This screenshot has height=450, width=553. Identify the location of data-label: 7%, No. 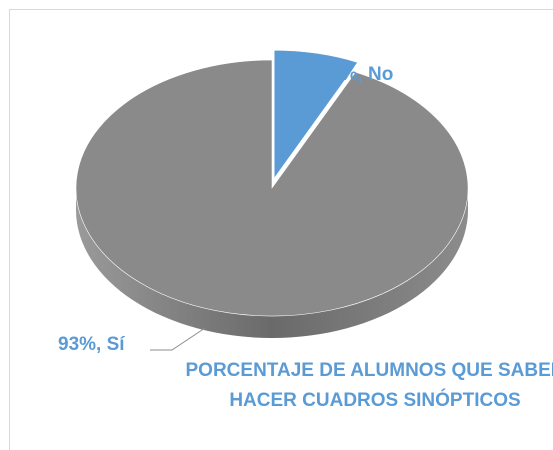
(361, 74).